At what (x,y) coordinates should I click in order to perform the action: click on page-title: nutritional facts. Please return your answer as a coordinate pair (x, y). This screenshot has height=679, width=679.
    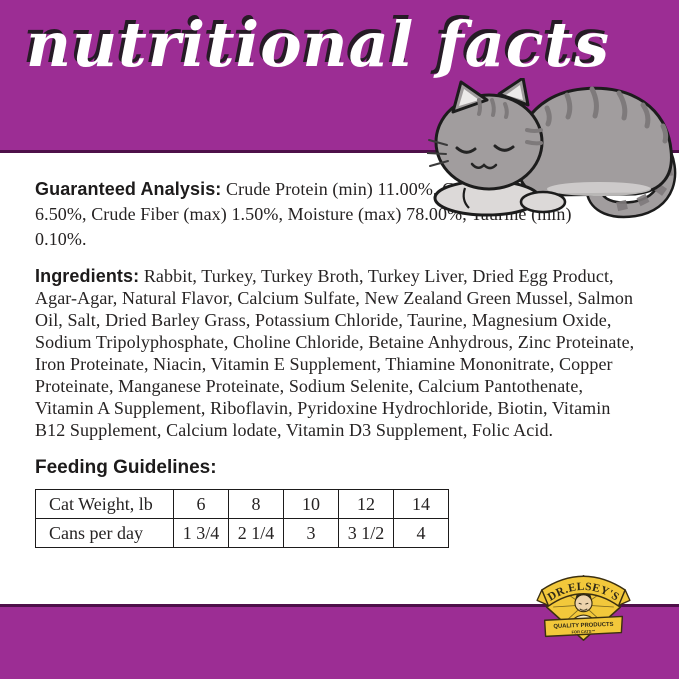
    Looking at the image, I should click on (318, 44).